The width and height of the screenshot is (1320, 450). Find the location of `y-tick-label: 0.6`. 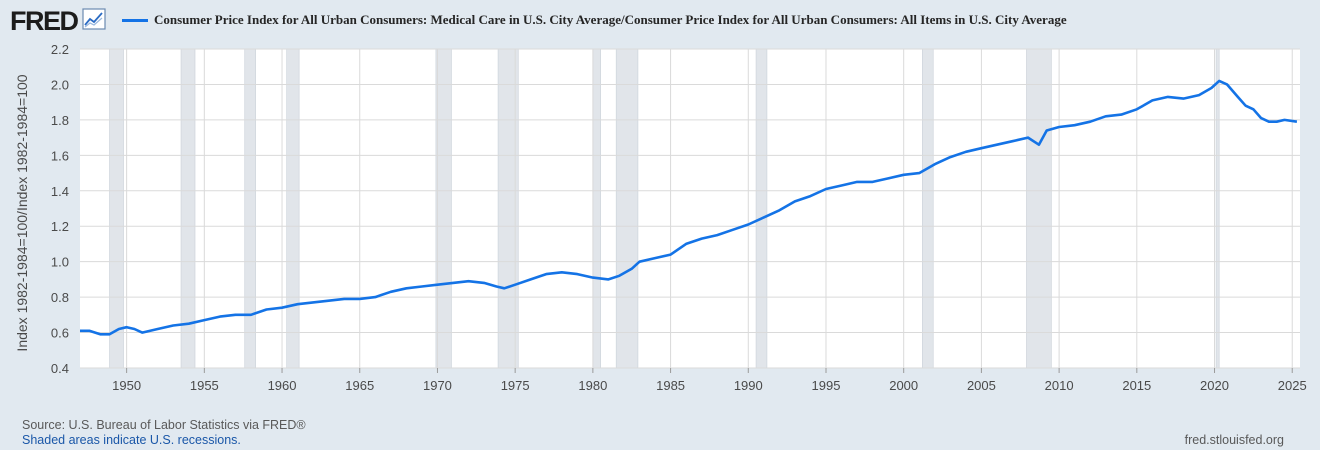

y-tick-label: 0.6 is located at coordinates (60, 333).